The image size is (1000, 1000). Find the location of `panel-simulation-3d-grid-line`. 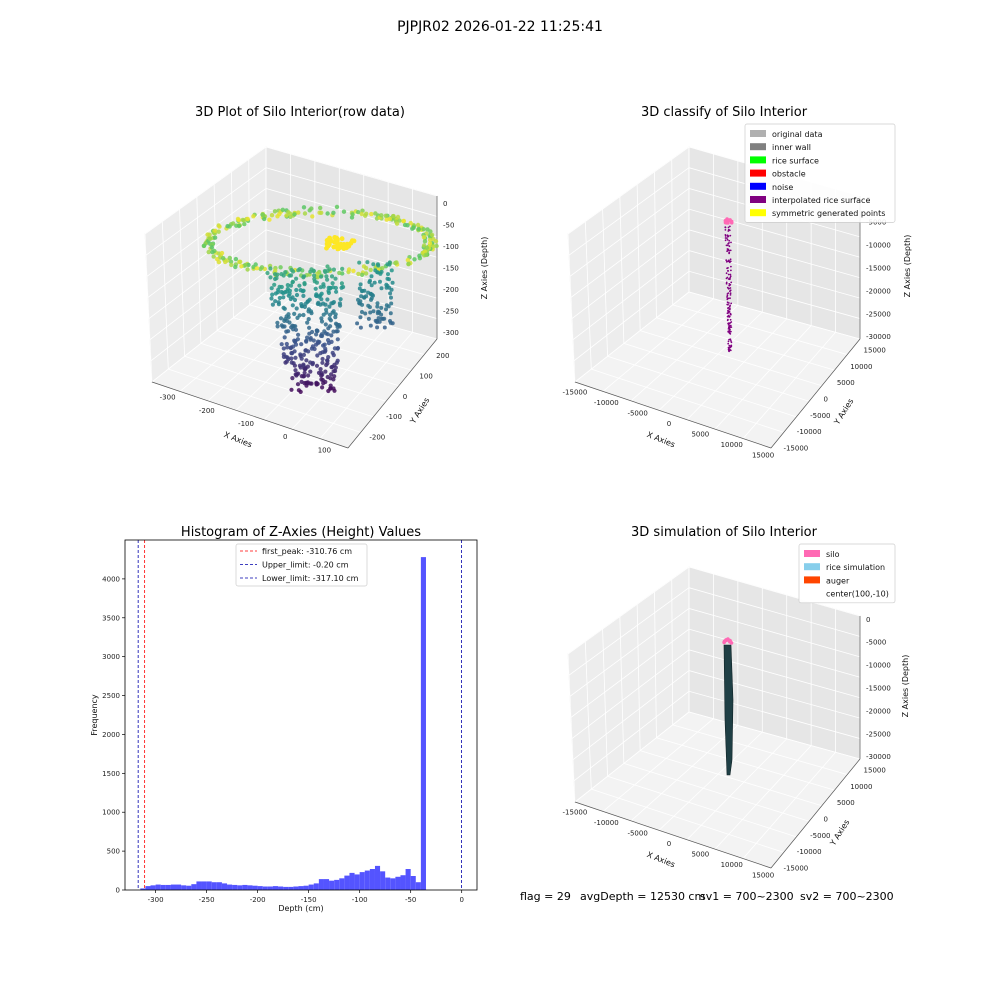

panel-simulation-3d-grid-line is located at coordinates (774, 735).